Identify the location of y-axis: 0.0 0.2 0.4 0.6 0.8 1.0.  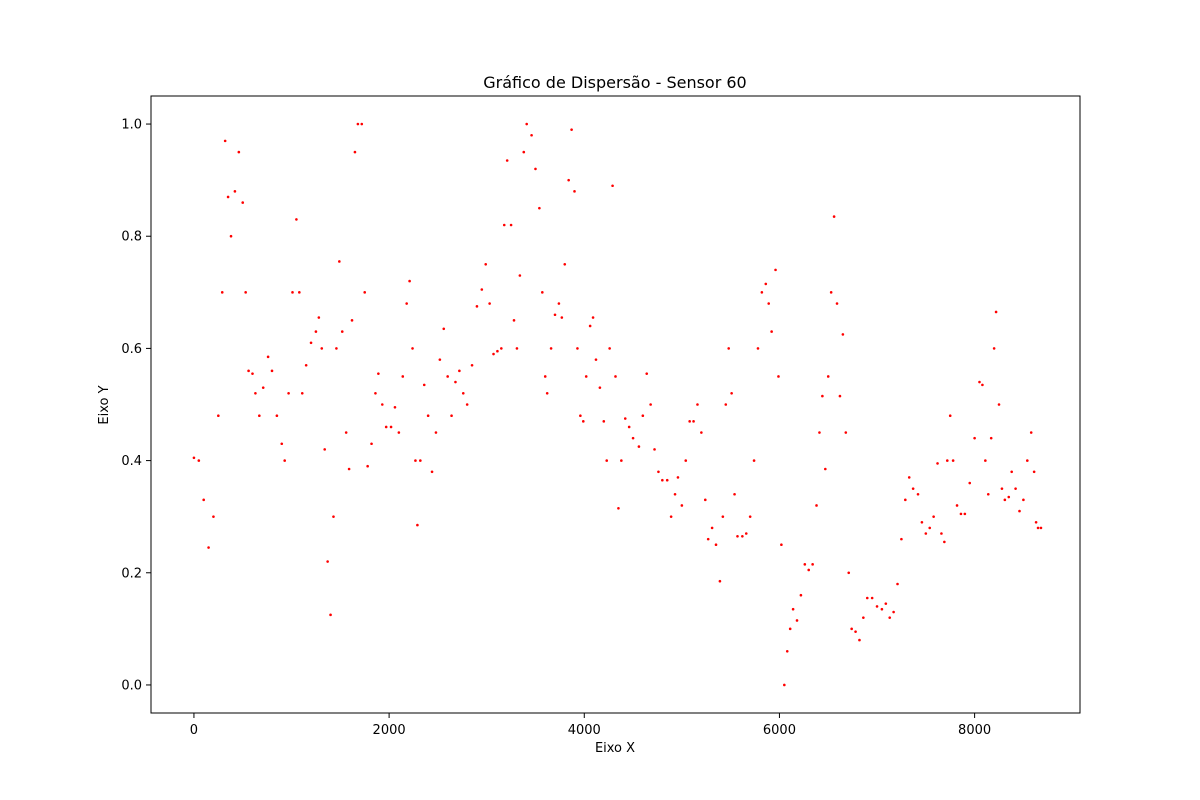
(136, 405).